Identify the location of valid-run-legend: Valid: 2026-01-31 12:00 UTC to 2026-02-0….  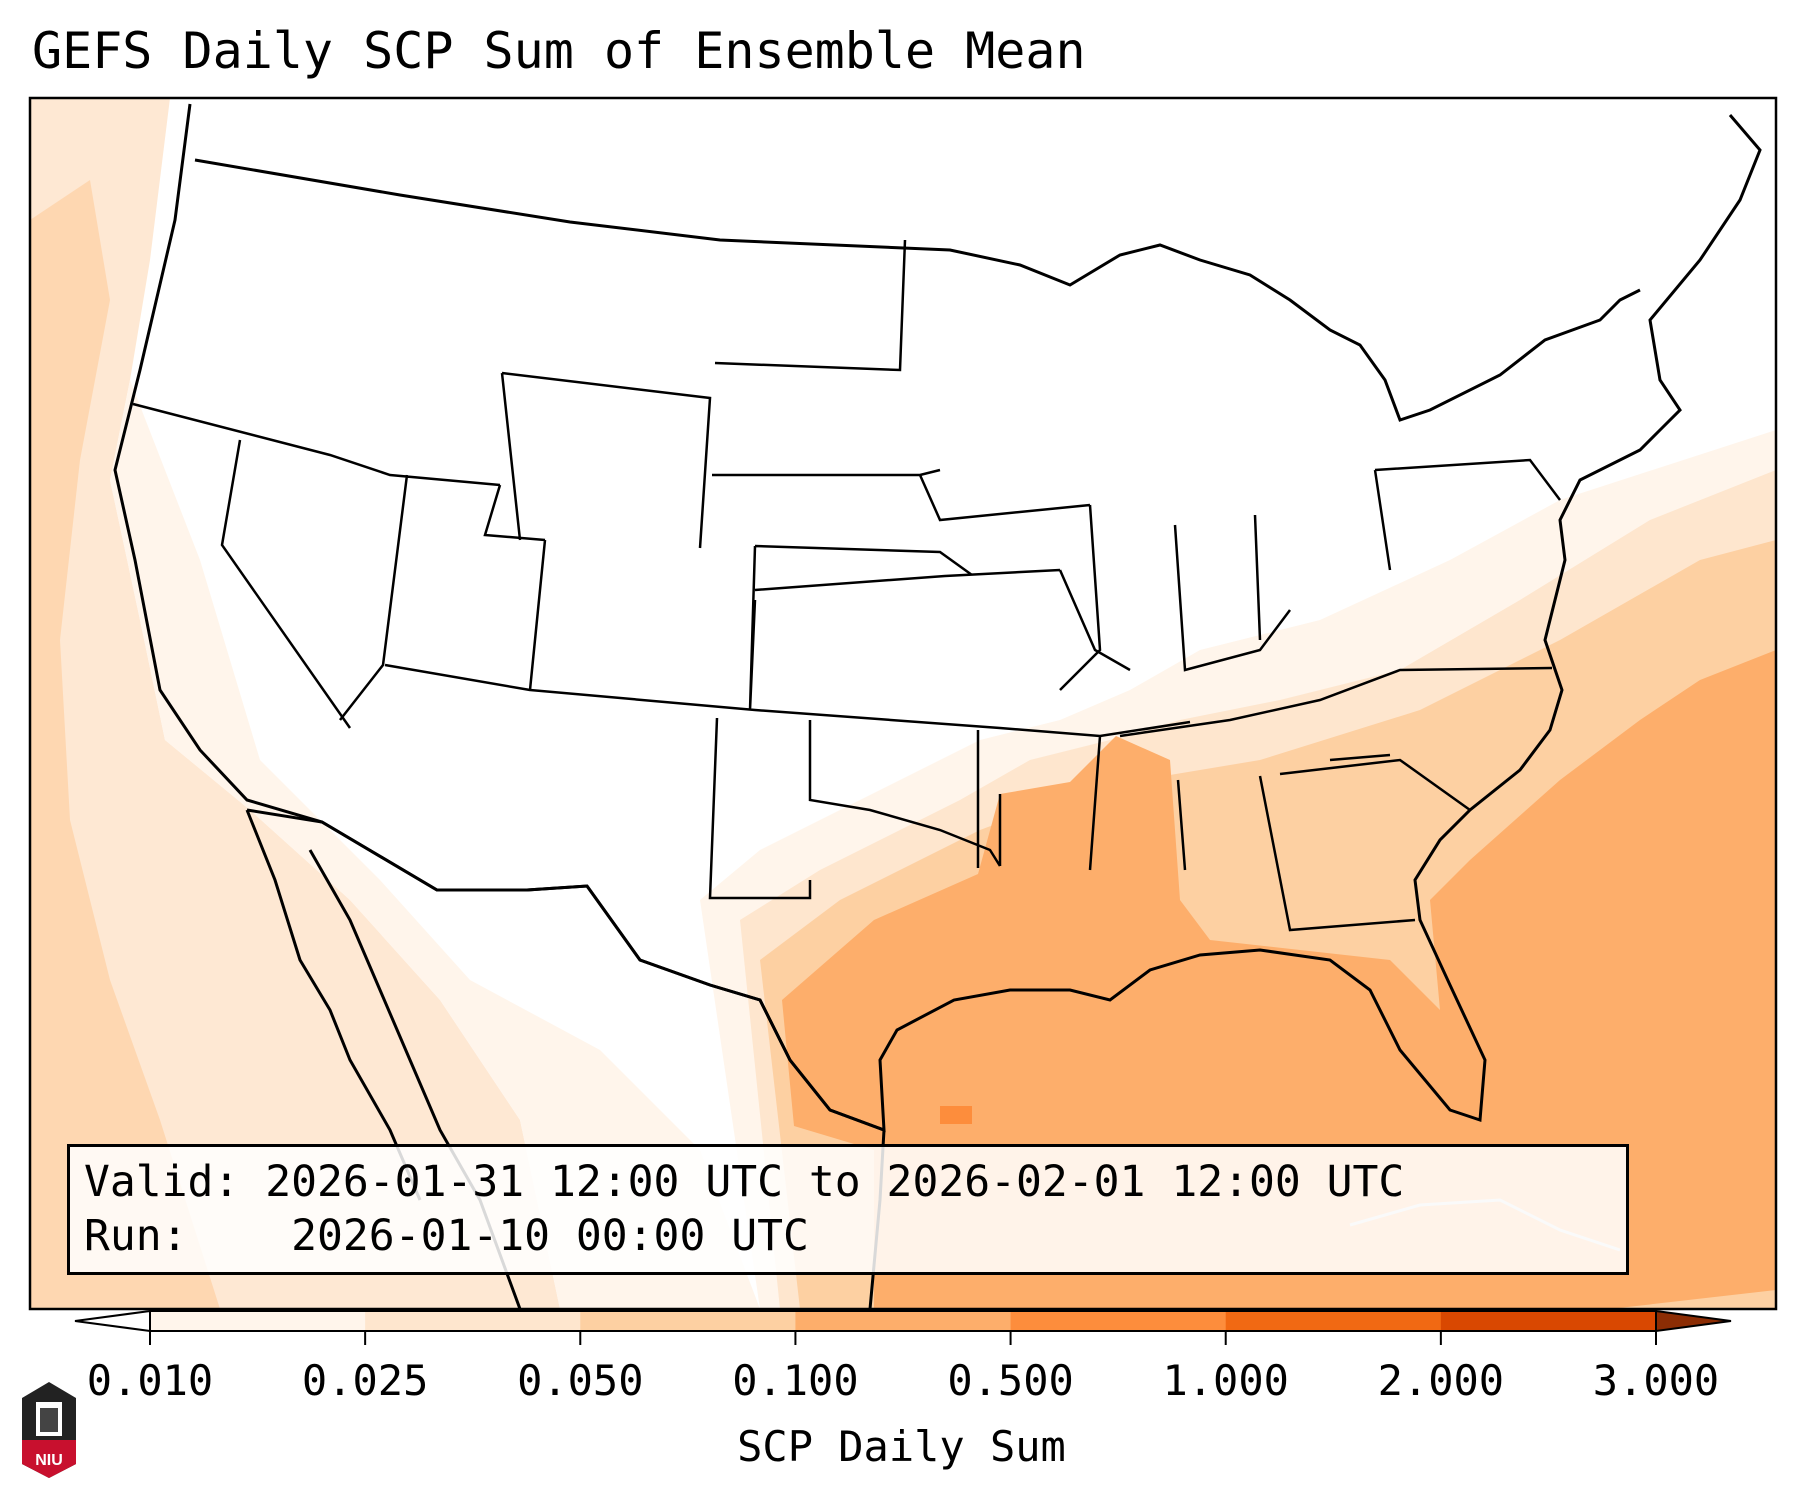
(848, 1209).